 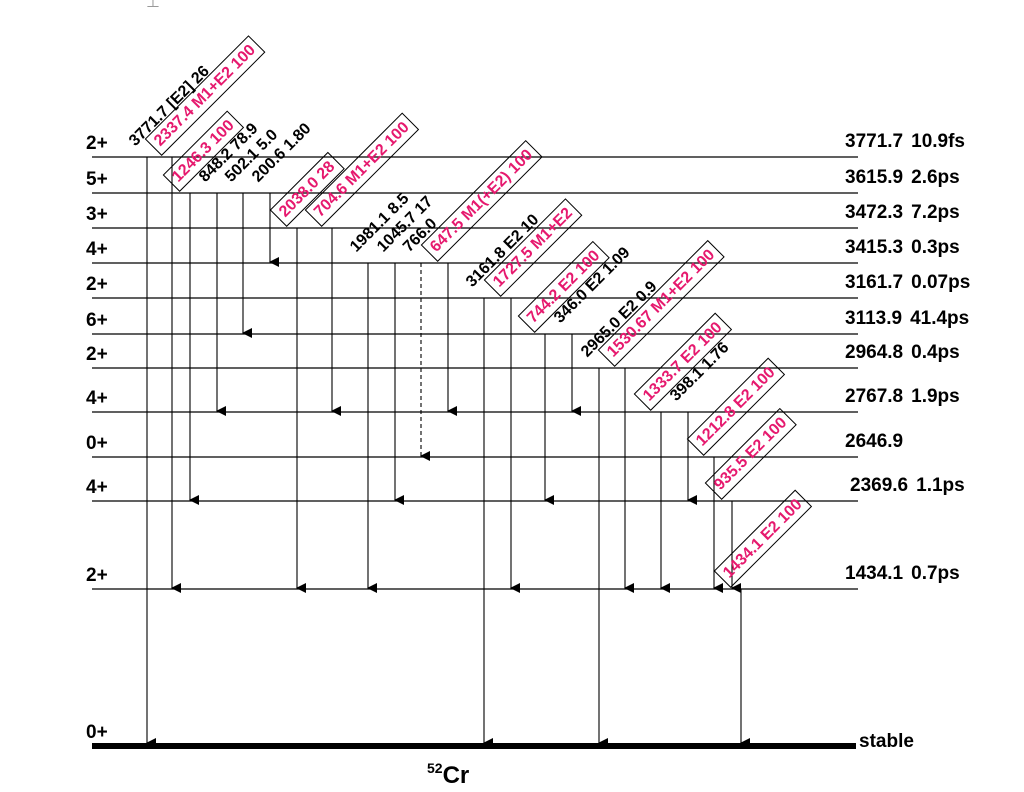 I want to click on level-lifetime: 0.3ps, so click(x=935, y=247).